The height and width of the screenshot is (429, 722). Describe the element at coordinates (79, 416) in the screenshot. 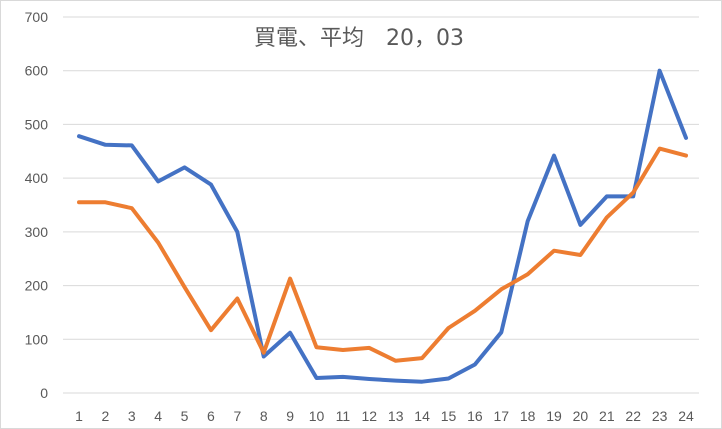

I see `x-tick-label: 1` at that location.